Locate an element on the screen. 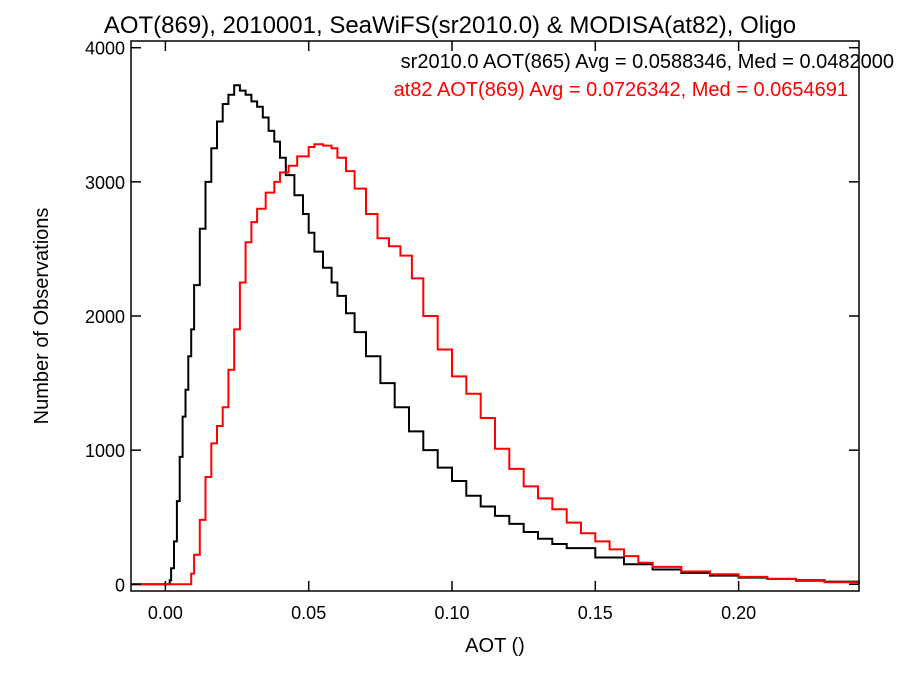 The image size is (900, 675). y-tick-label: 1000 is located at coordinates (105, 451).